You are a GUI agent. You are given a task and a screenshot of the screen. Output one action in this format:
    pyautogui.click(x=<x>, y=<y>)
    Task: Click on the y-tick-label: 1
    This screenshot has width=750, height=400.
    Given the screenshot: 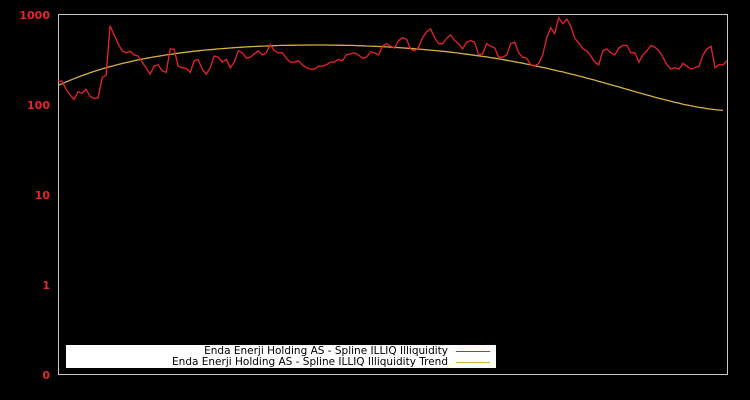 What is the action you would take?
    pyautogui.click(x=46, y=285)
    